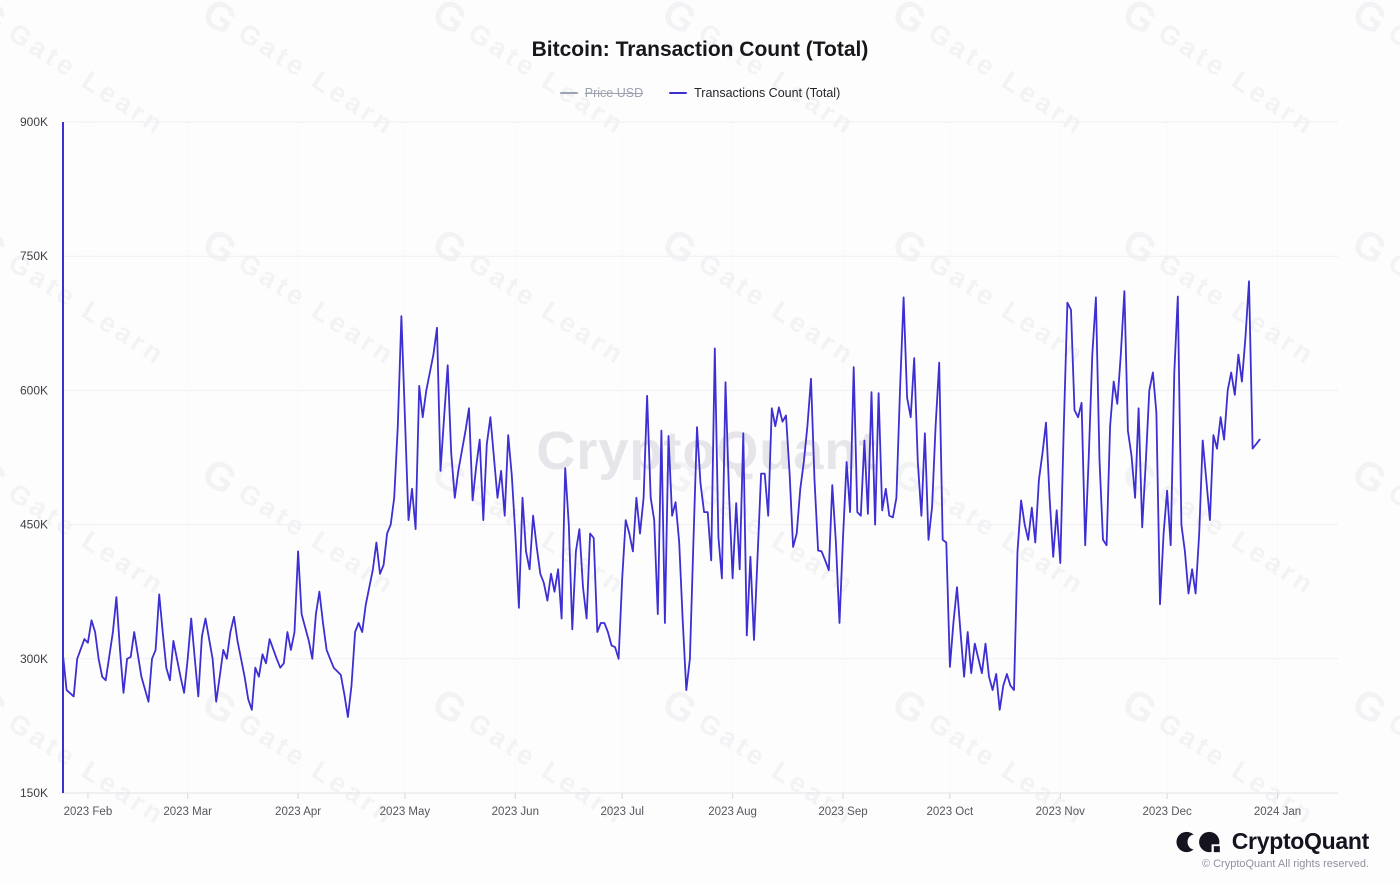 The width and height of the screenshot is (1400, 882). What do you see at coordinates (34, 525) in the screenshot?
I see `y-tick-label: 450K` at bounding box center [34, 525].